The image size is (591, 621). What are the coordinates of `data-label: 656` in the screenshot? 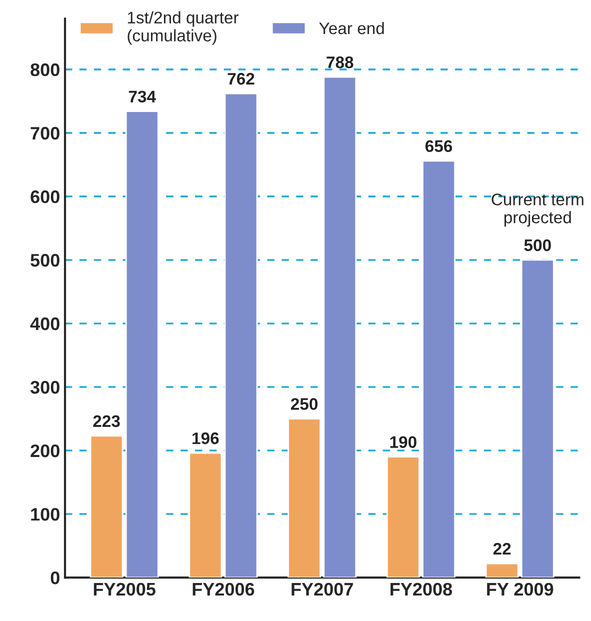 It's located at (438, 146).